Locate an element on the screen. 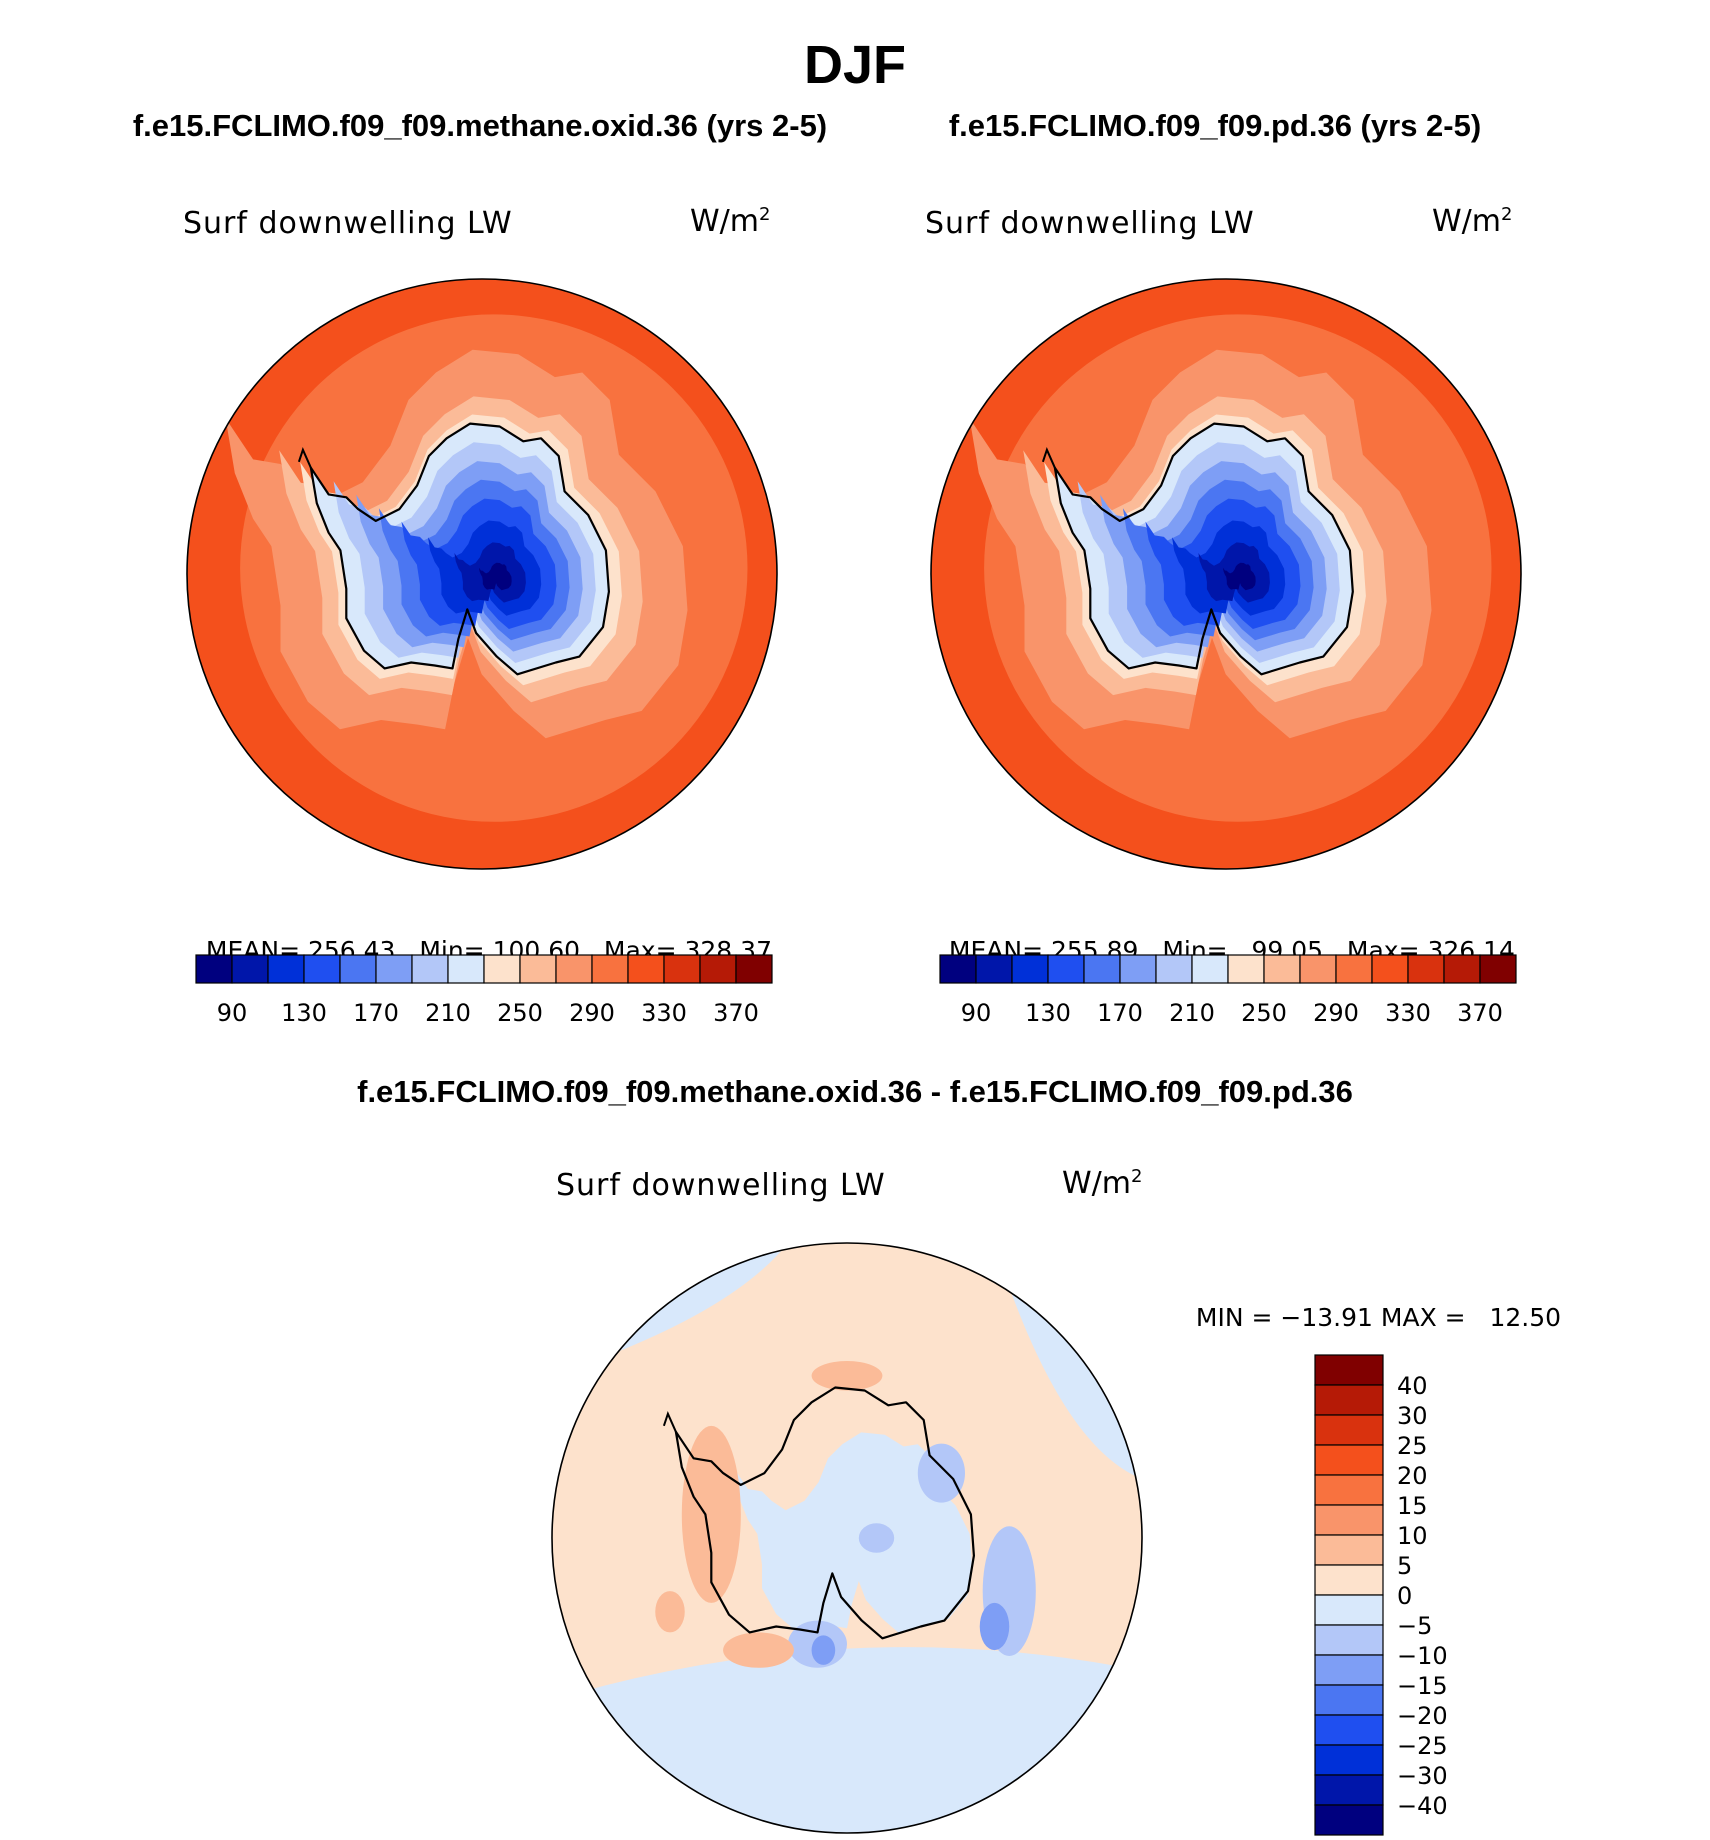 This screenshot has width=1710, height=1840. polar-map-diff is located at coordinates (847, 1538).